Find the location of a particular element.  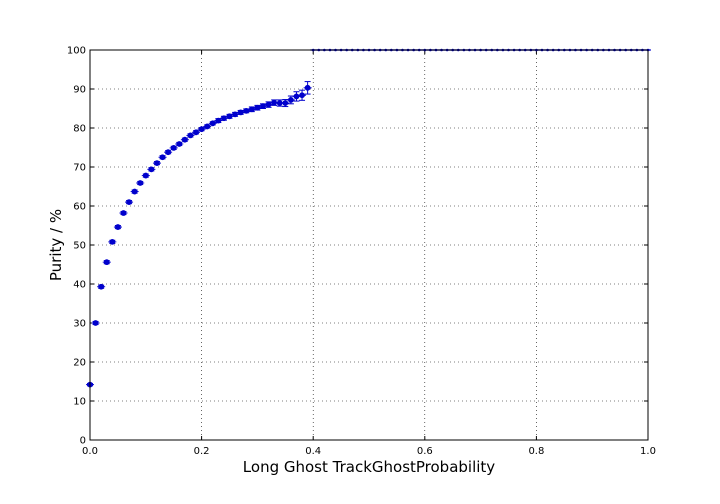

y-tick-label: 10 is located at coordinates (79, 402).